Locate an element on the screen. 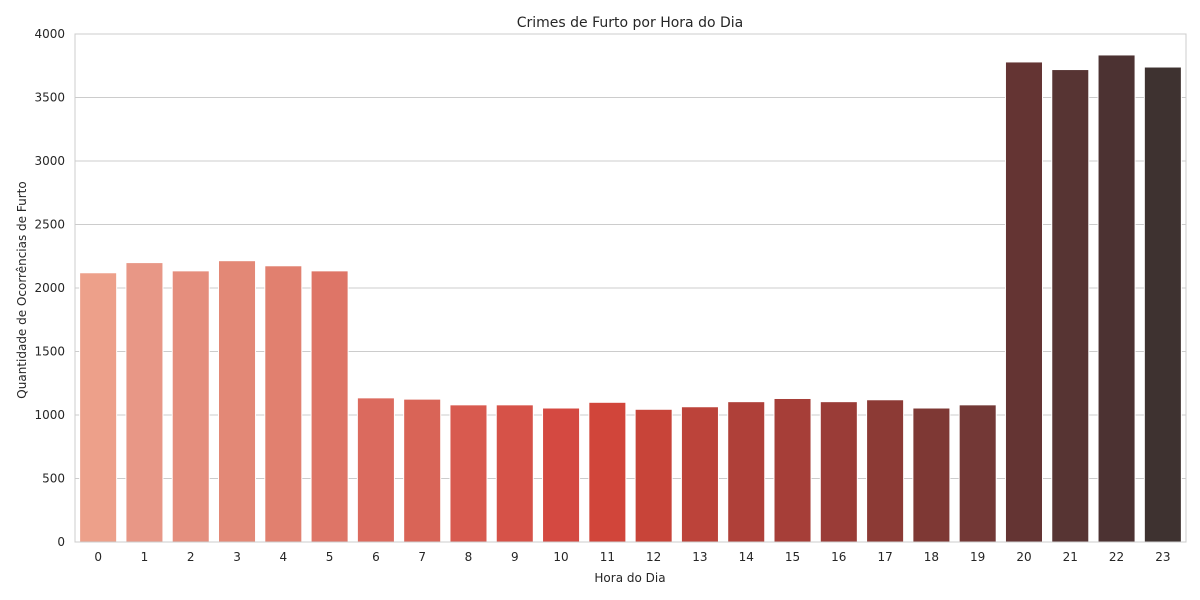  x-tick-label: 3 is located at coordinates (237, 557).